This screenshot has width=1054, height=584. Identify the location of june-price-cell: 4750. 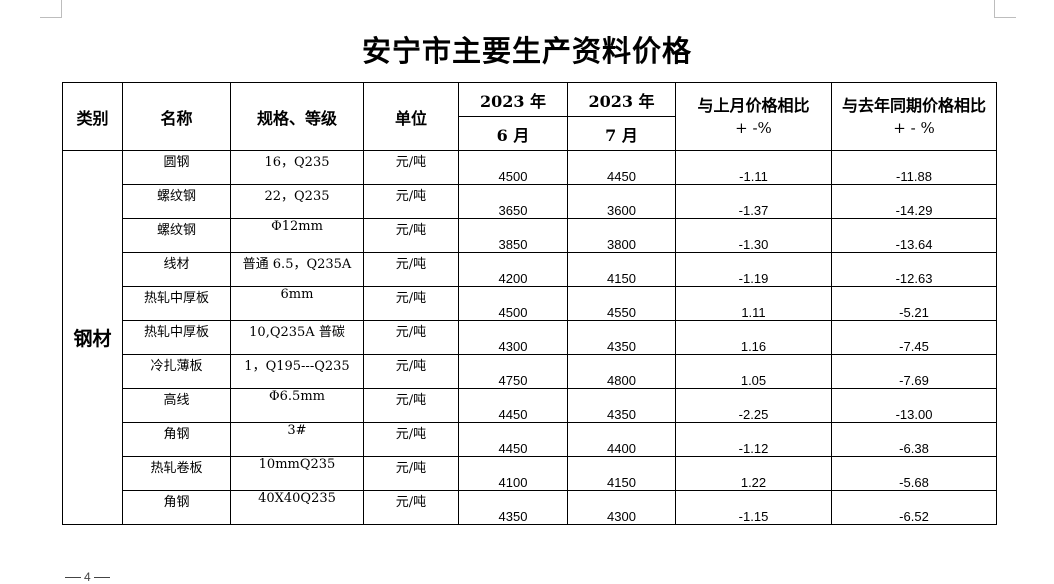
(513, 371).